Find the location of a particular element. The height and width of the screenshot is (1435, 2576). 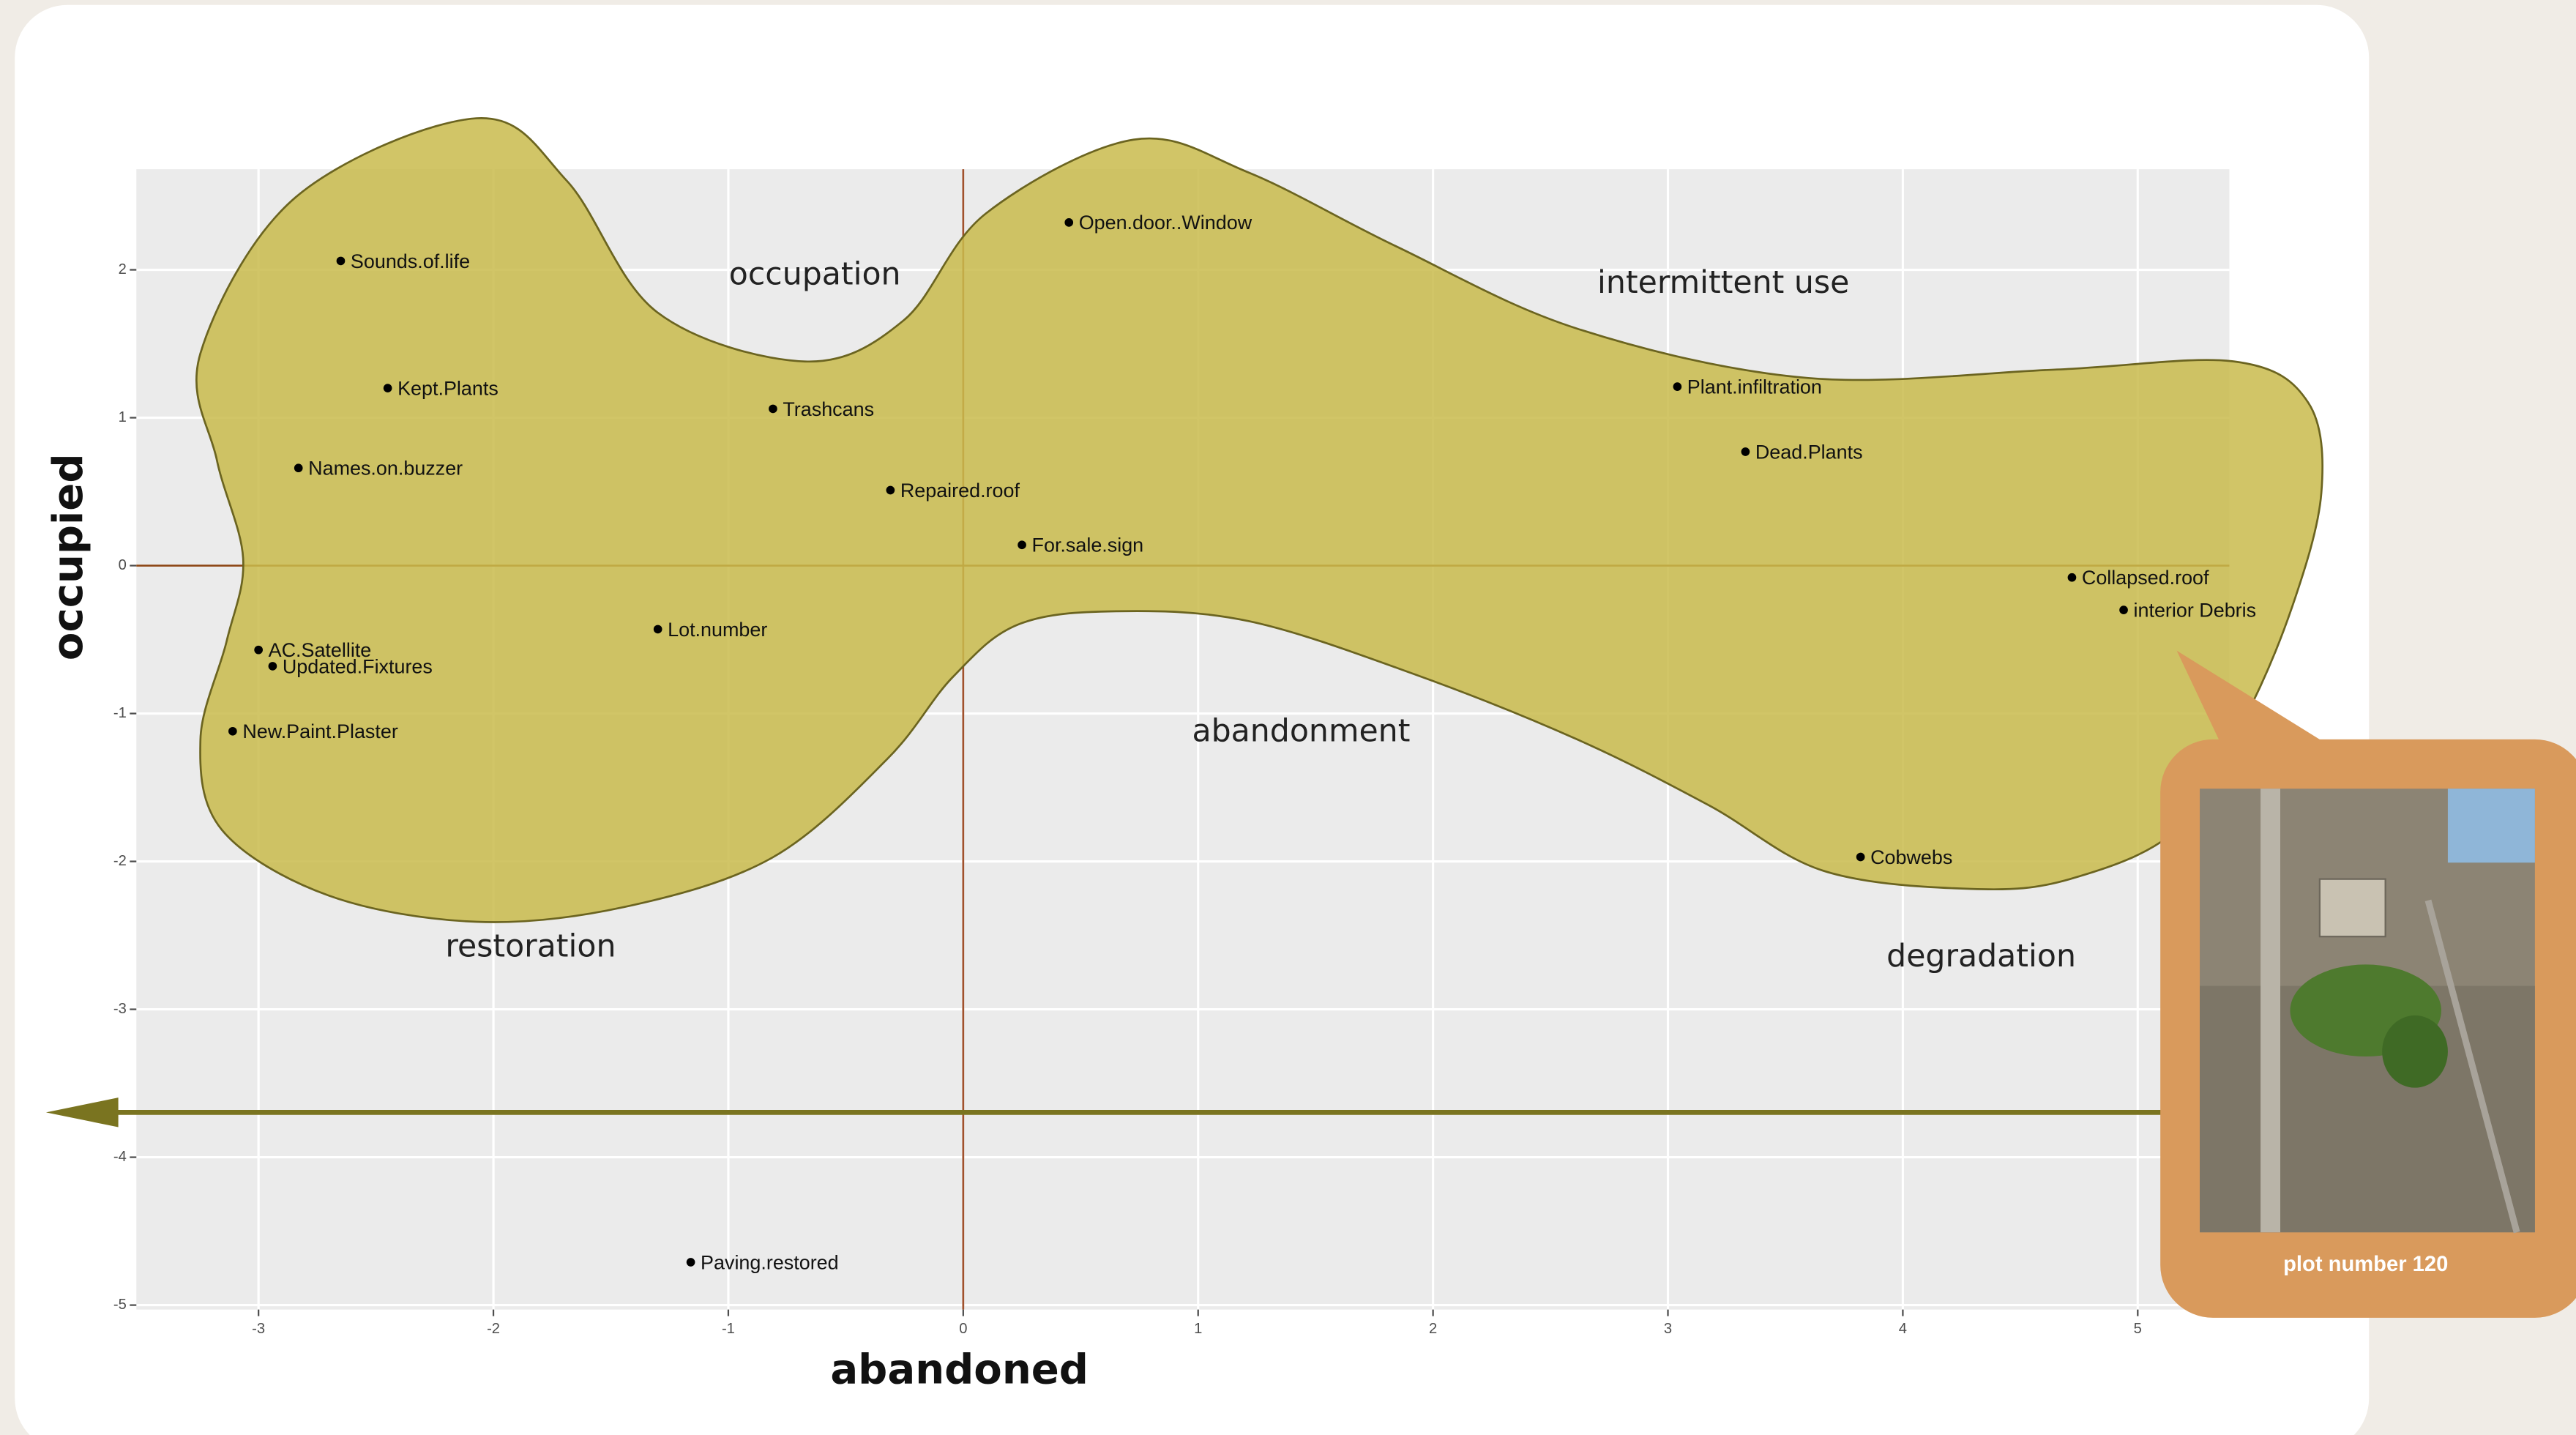

point-label: interior Debris is located at coordinates (2195, 610).